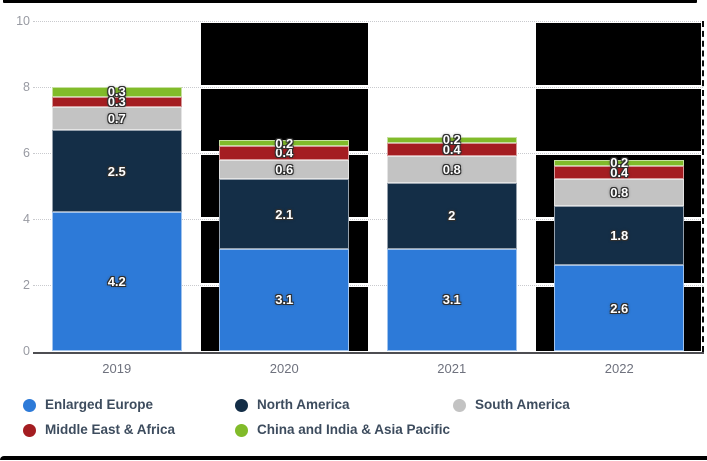 This screenshot has width=707, height=461. Describe the element at coordinates (354, 429) in the screenshot. I see `legend-label-china-and-india-asia-pacific: China and India & Asia Pacific` at that location.